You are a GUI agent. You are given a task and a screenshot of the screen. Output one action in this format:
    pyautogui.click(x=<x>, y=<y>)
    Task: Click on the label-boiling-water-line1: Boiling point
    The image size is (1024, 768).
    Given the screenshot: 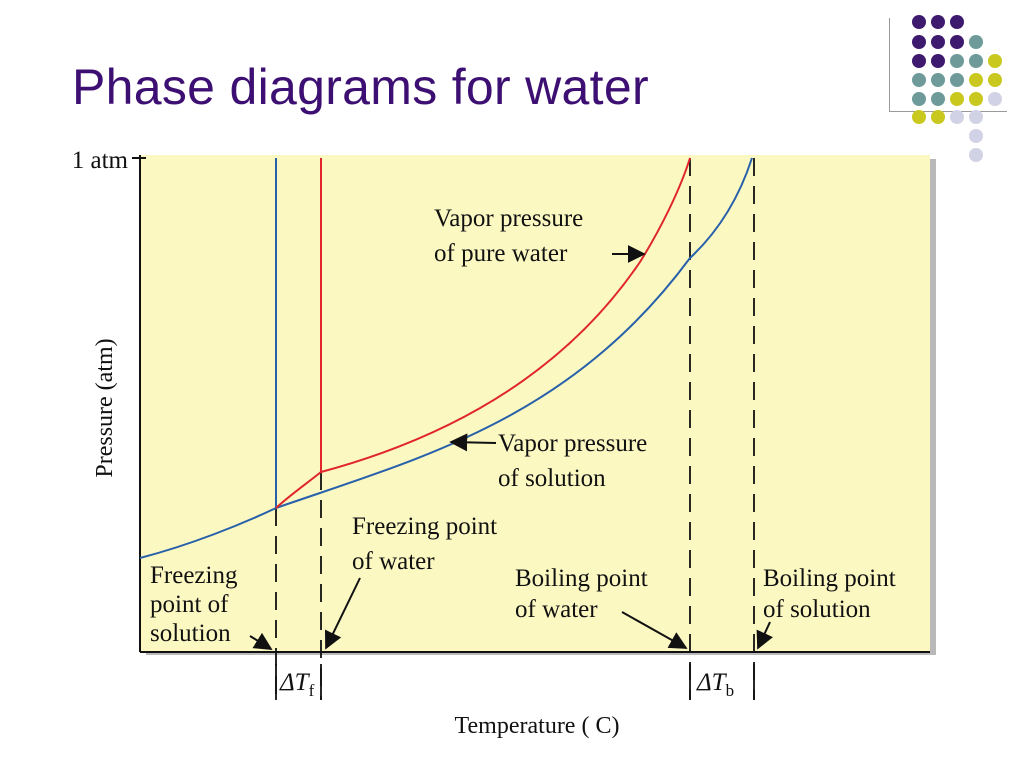 What is the action you would take?
    pyautogui.click(x=581, y=578)
    